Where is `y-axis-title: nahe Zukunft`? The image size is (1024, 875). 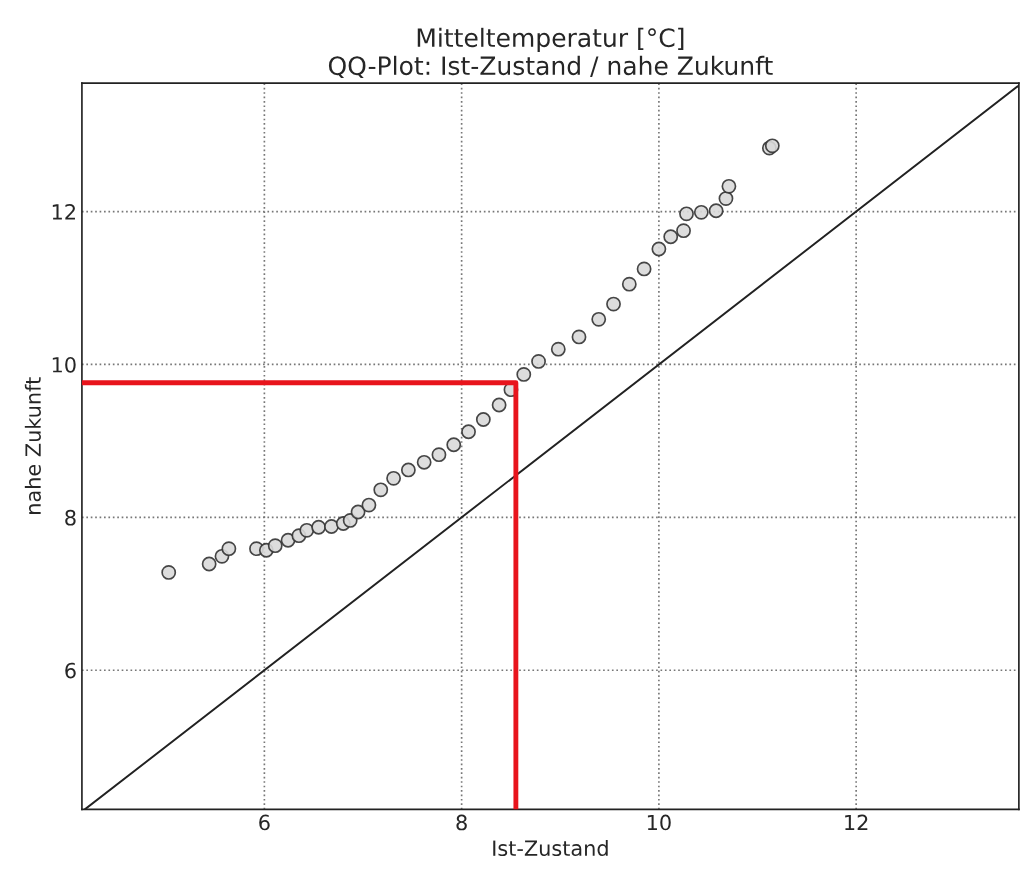
y-axis-title: nahe Zukunft is located at coordinates (32, 445).